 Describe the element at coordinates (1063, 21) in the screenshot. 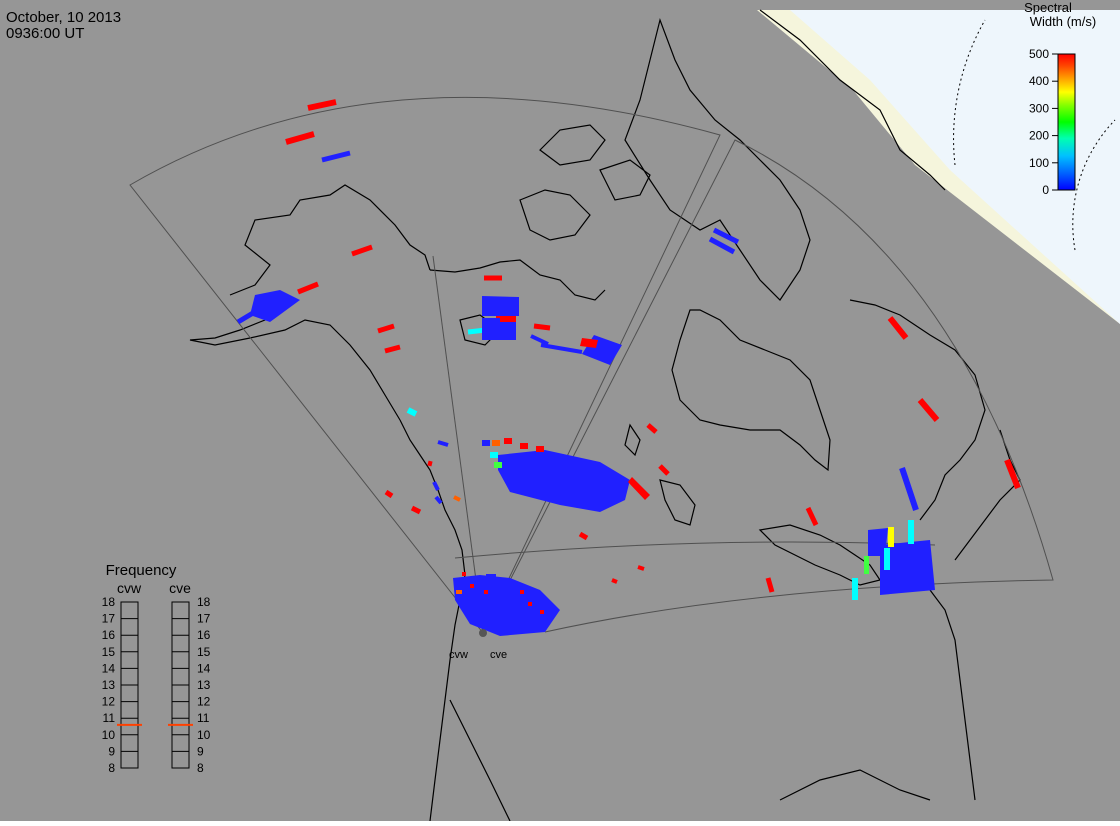

I see `colorbar-title-line2: Width (m/s)` at that location.